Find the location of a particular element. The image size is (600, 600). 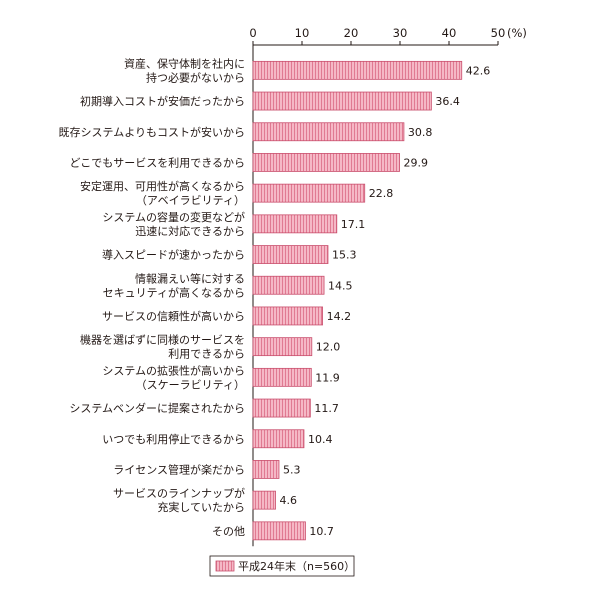

category-label: 安定運用、可用性が高くなるから is located at coordinates (162, 186).